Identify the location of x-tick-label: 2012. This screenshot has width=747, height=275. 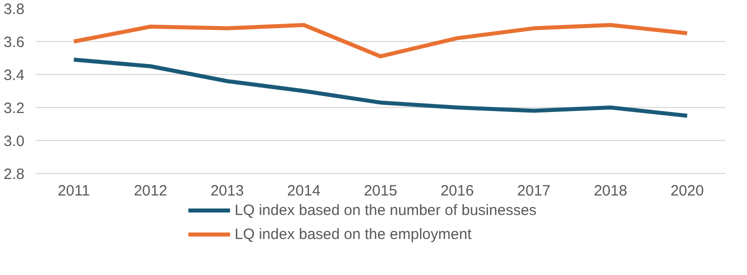
(151, 191).